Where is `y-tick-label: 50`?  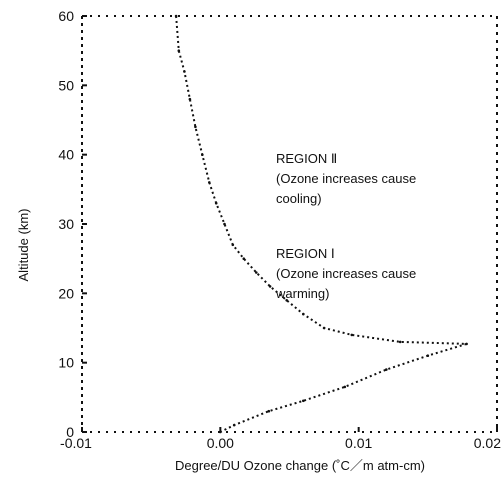
y-tick-label: 50 is located at coordinates (66, 85).